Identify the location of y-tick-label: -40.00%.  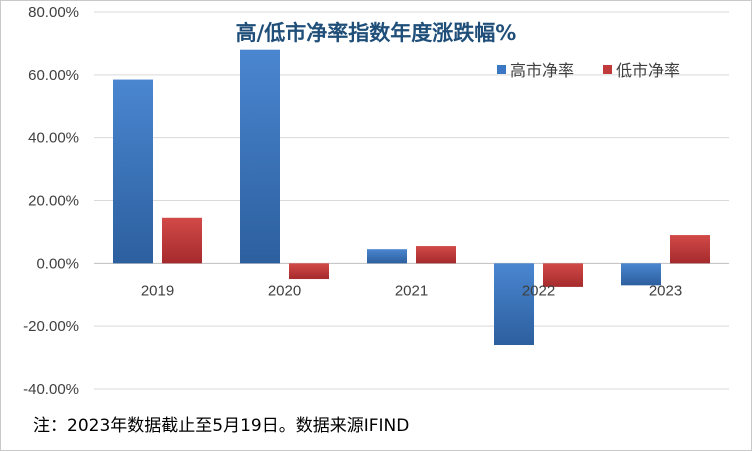
(51, 389).